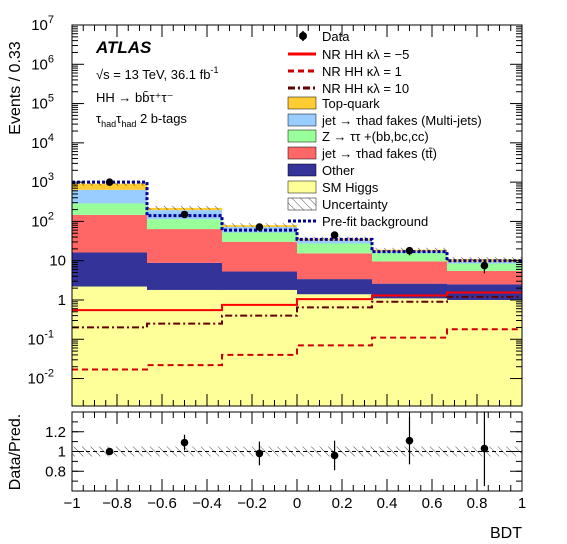 The width and height of the screenshot is (567, 544). I want to click on legend-item-kl-1: NR HH κλ = 1, so click(345, 71).